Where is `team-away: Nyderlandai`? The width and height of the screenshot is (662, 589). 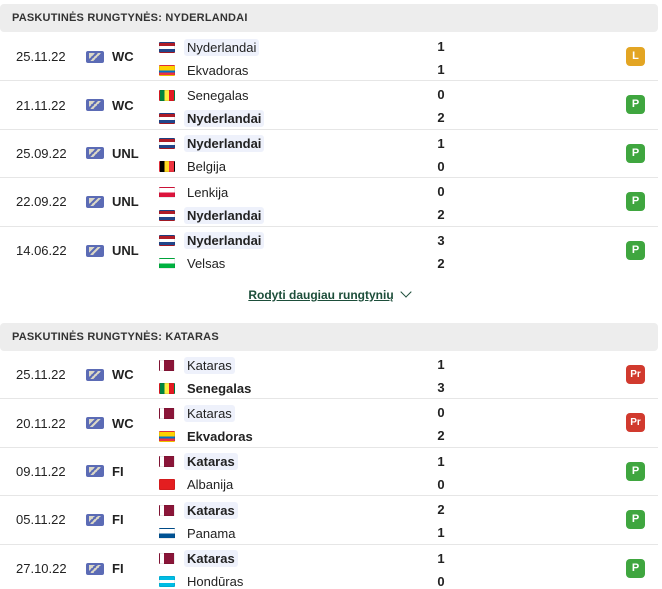
team-away: Nyderlandai is located at coordinates (212, 215).